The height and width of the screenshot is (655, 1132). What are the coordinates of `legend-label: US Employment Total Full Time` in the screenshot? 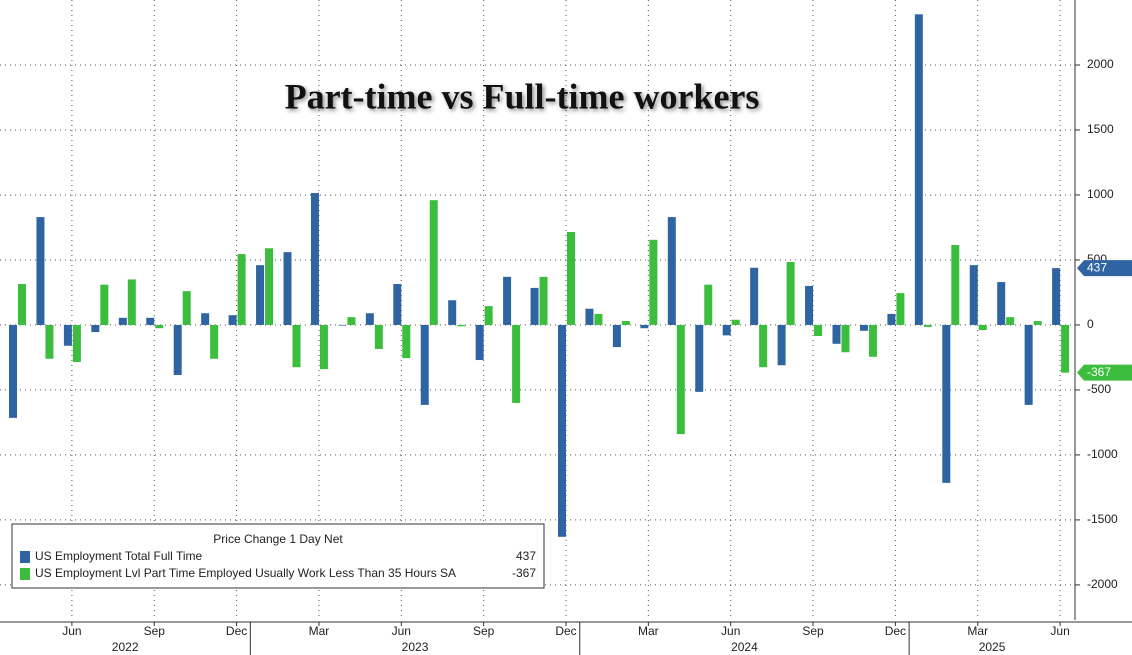 It's located at (118, 556).